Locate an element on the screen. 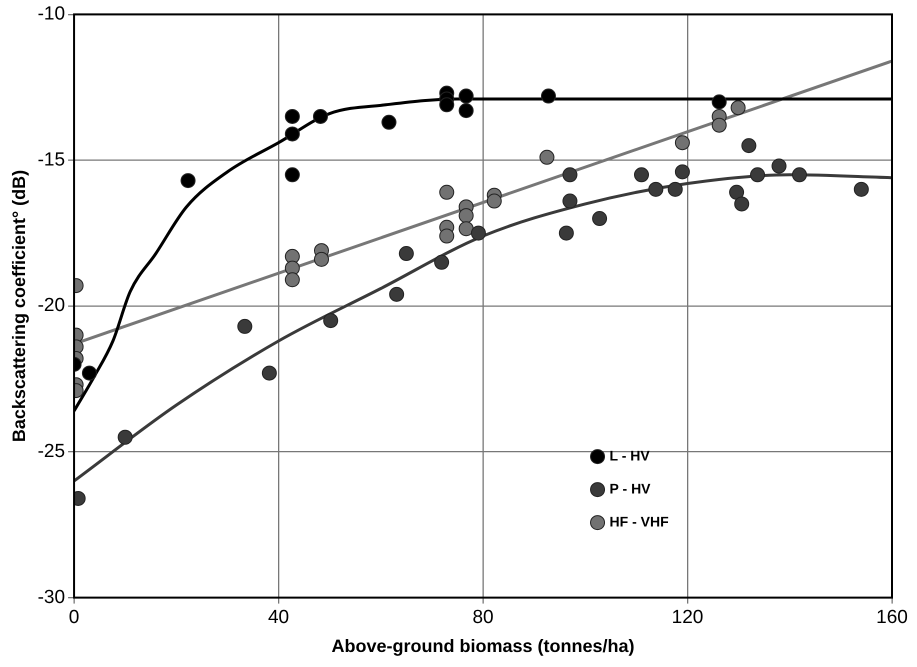 The height and width of the screenshot is (667, 917). x-tick-label: 120 is located at coordinates (688, 617).